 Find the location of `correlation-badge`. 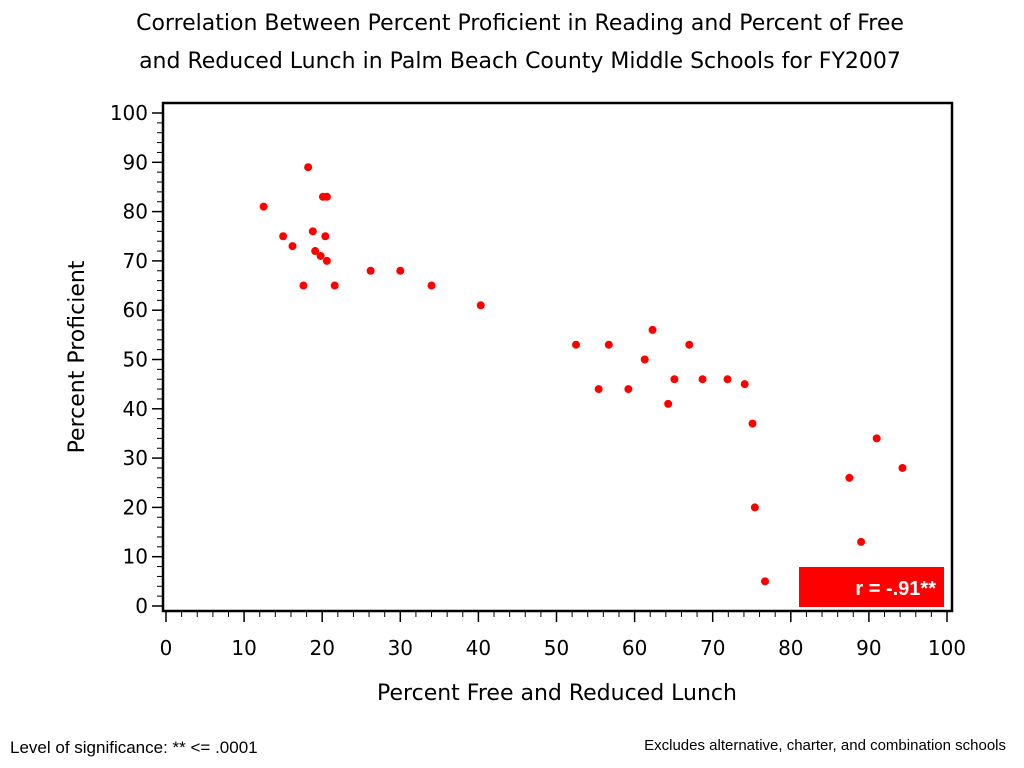

correlation-badge is located at coordinates (871, 587).